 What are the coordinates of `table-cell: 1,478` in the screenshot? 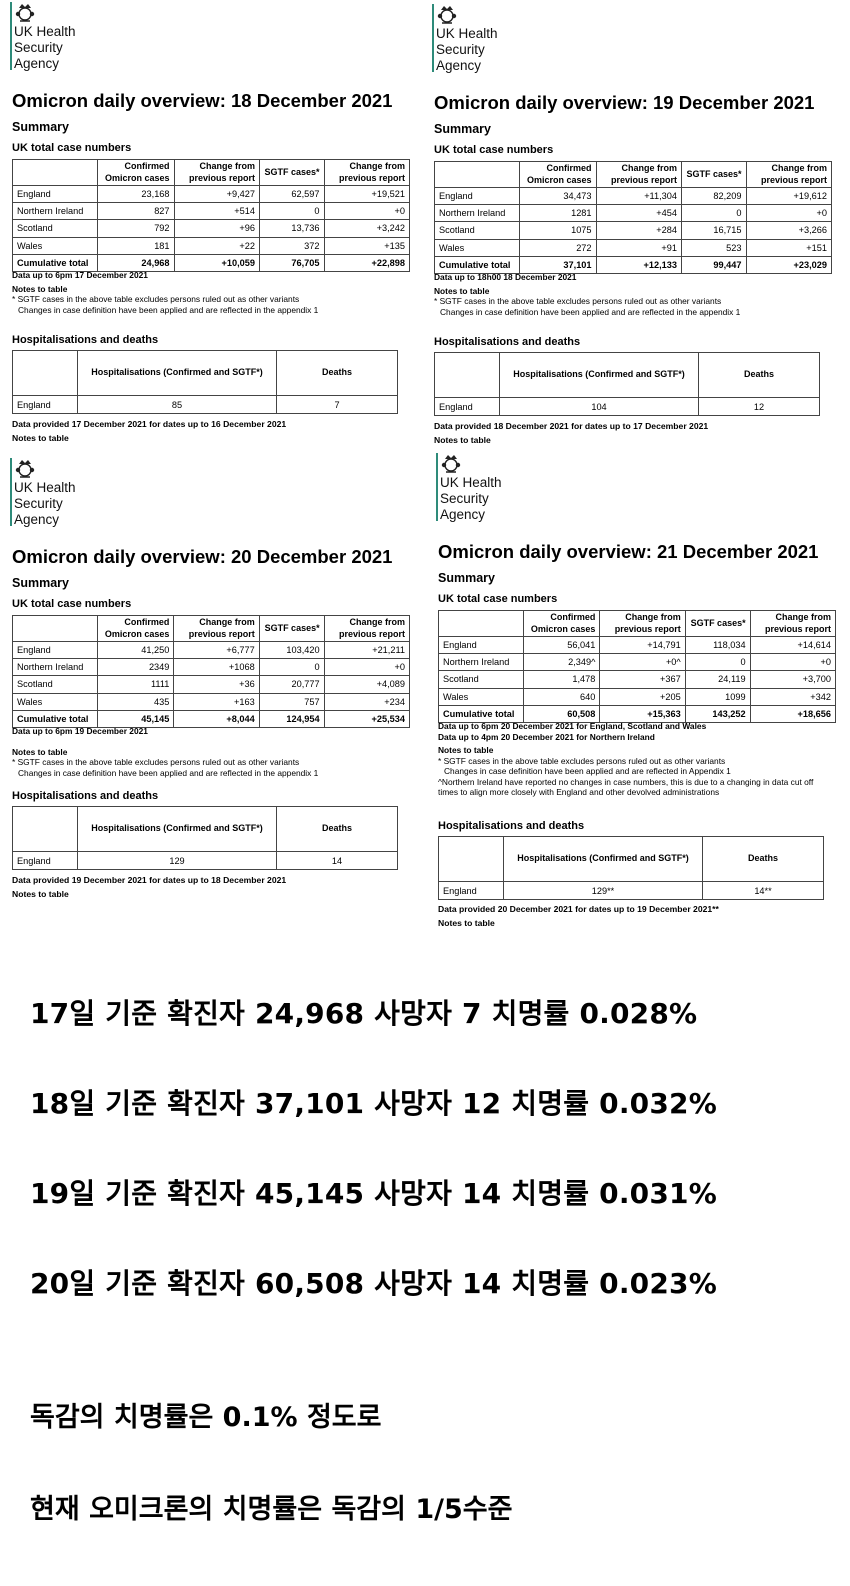 It's located at (561, 679).